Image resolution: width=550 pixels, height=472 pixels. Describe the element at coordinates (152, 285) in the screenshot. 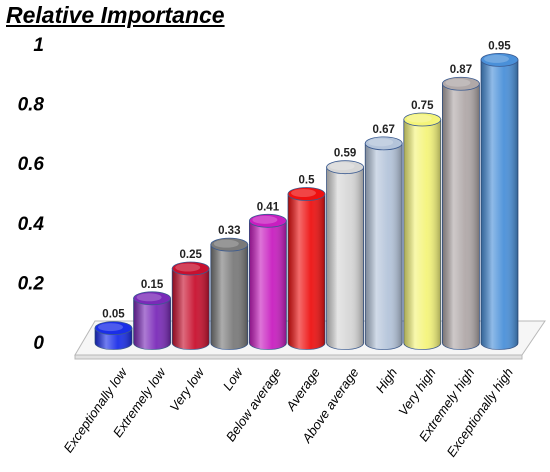

I see `data-label: 0.15` at that location.